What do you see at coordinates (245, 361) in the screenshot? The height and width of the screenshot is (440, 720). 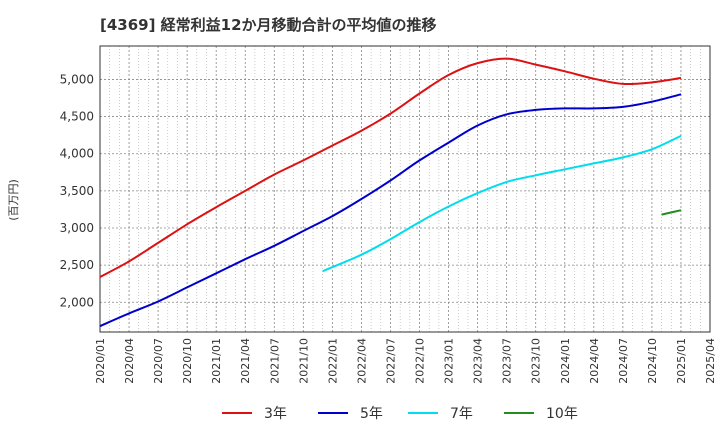 I see `x-tick-label: 2021/04` at bounding box center [245, 361].